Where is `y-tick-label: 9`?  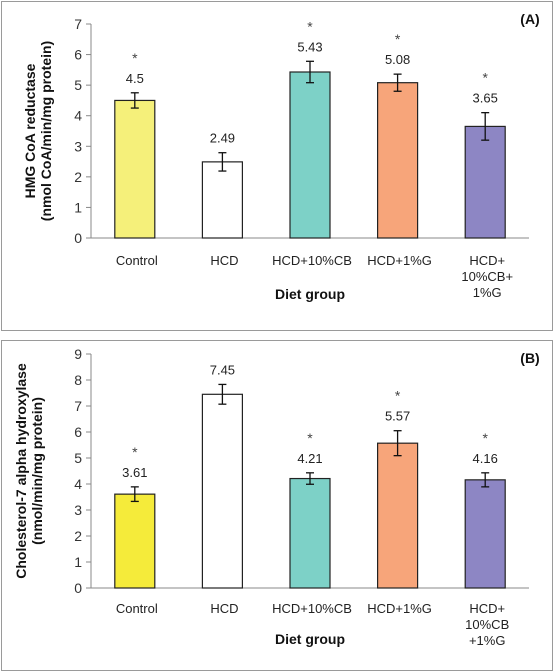
y-tick-label: 9 is located at coordinates (78, 354).